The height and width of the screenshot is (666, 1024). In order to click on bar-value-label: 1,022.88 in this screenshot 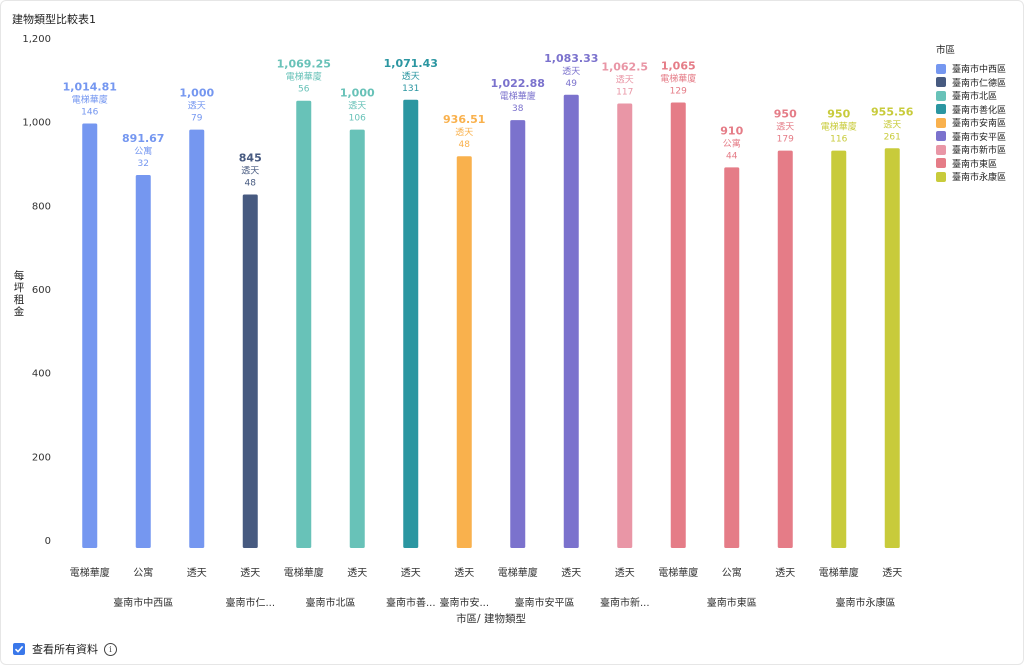, I will do `click(518, 83)`.